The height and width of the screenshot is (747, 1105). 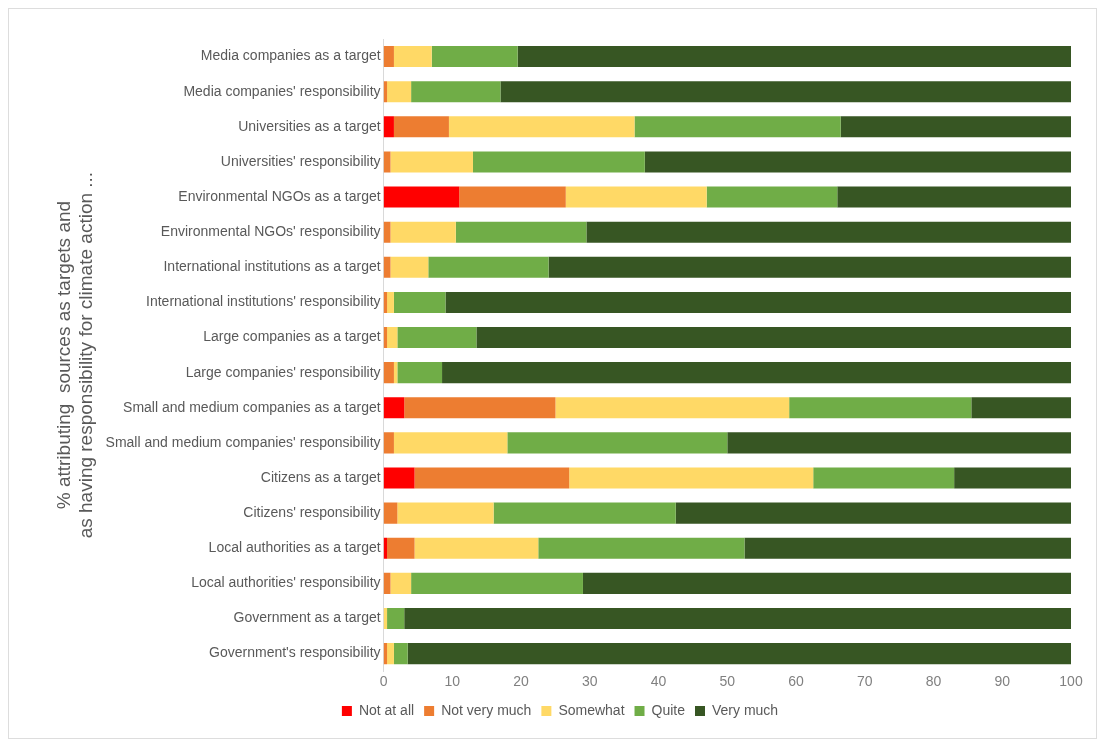 I want to click on x-tick-label: 50, so click(x=727, y=681).